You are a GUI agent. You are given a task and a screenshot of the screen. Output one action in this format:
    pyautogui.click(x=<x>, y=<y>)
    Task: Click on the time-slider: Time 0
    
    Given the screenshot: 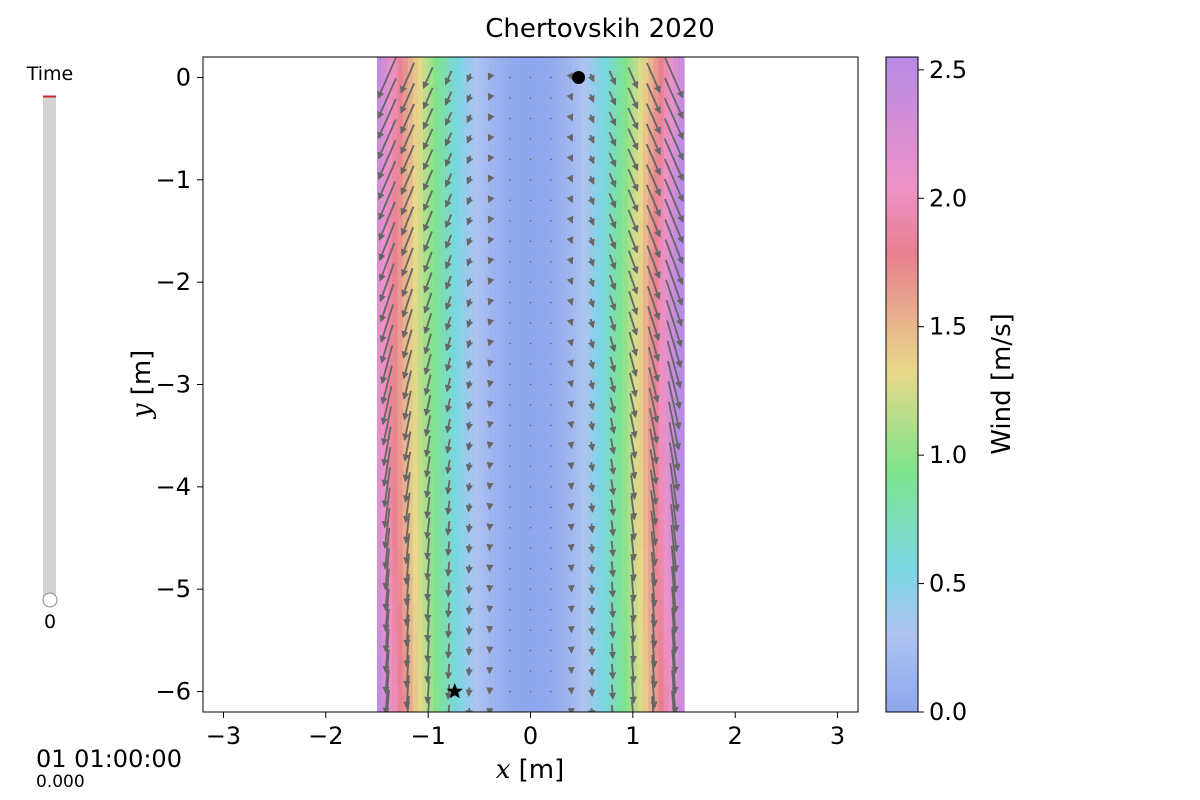 What is the action you would take?
    pyautogui.click(x=50, y=348)
    